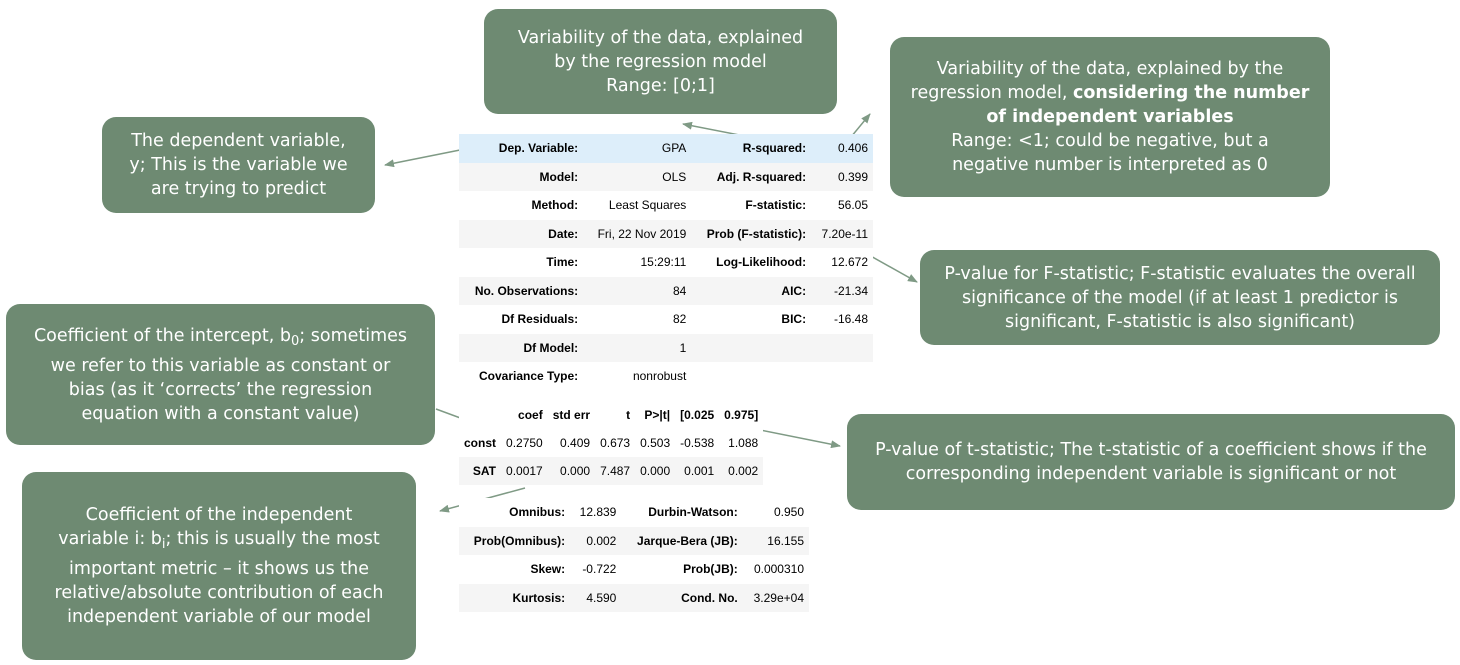  I want to click on summary-row: Covariance Type: nonrobust, so click(666, 376).